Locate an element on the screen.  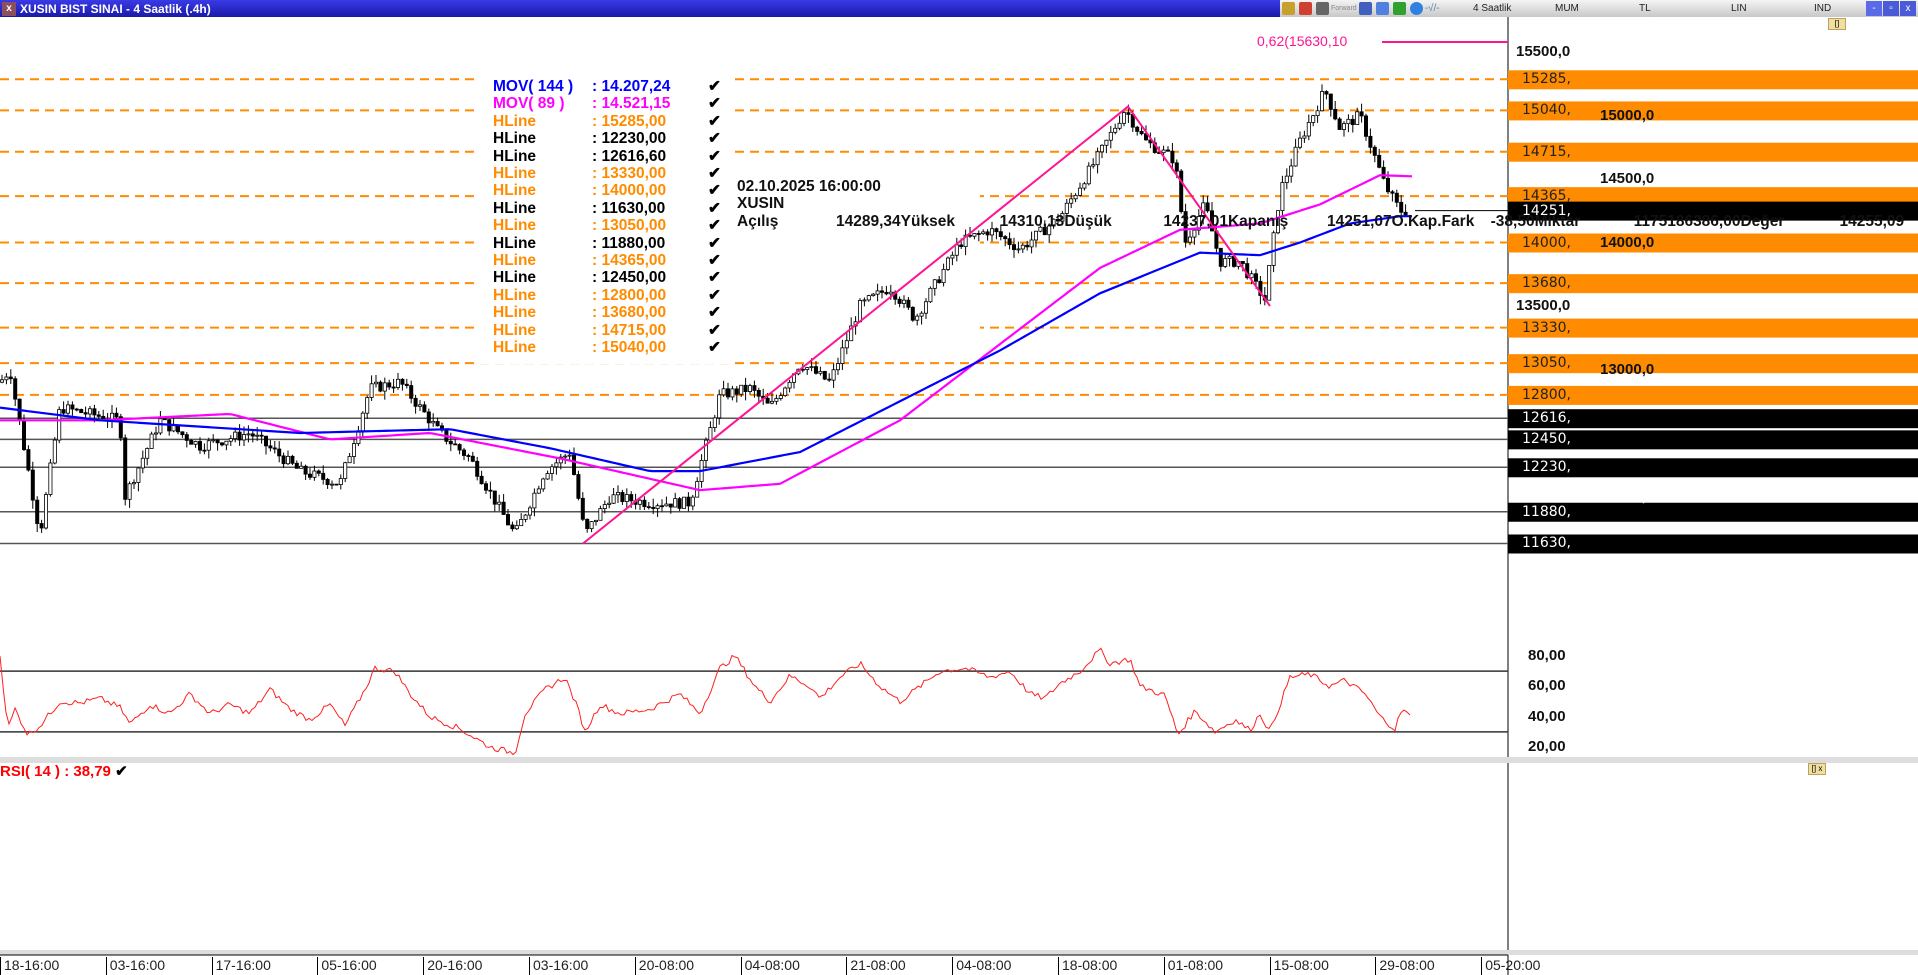
panel-controls-icon: [] x is located at coordinates (1817, 769).